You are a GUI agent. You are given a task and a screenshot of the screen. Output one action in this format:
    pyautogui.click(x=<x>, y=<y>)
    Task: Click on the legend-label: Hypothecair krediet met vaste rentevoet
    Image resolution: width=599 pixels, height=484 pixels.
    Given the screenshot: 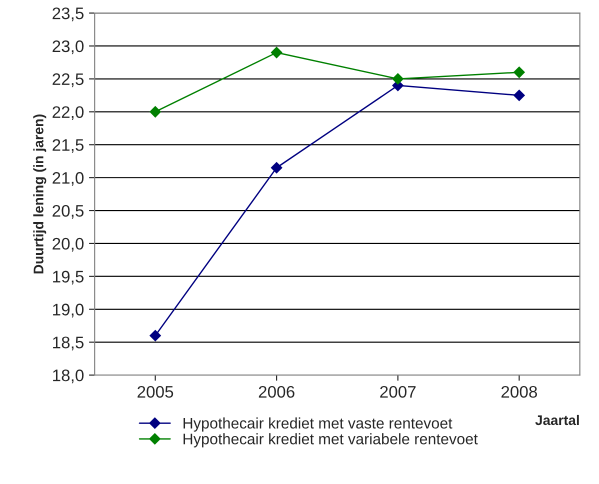 What is the action you would take?
    pyautogui.click(x=318, y=424)
    